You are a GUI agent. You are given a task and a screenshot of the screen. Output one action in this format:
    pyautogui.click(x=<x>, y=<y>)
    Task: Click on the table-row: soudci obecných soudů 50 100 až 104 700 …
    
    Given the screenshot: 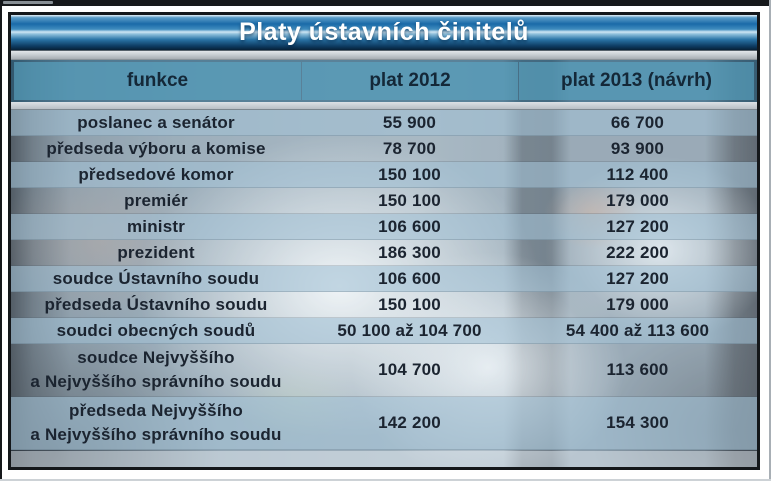 What is the action you would take?
    pyautogui.click(x=384, y=331)
    